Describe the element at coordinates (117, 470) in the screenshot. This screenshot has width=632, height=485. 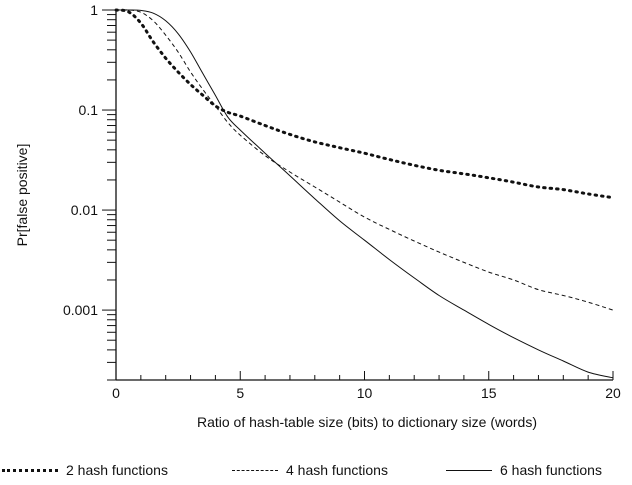
I see `legend-label: 2 hash functions` at that location.